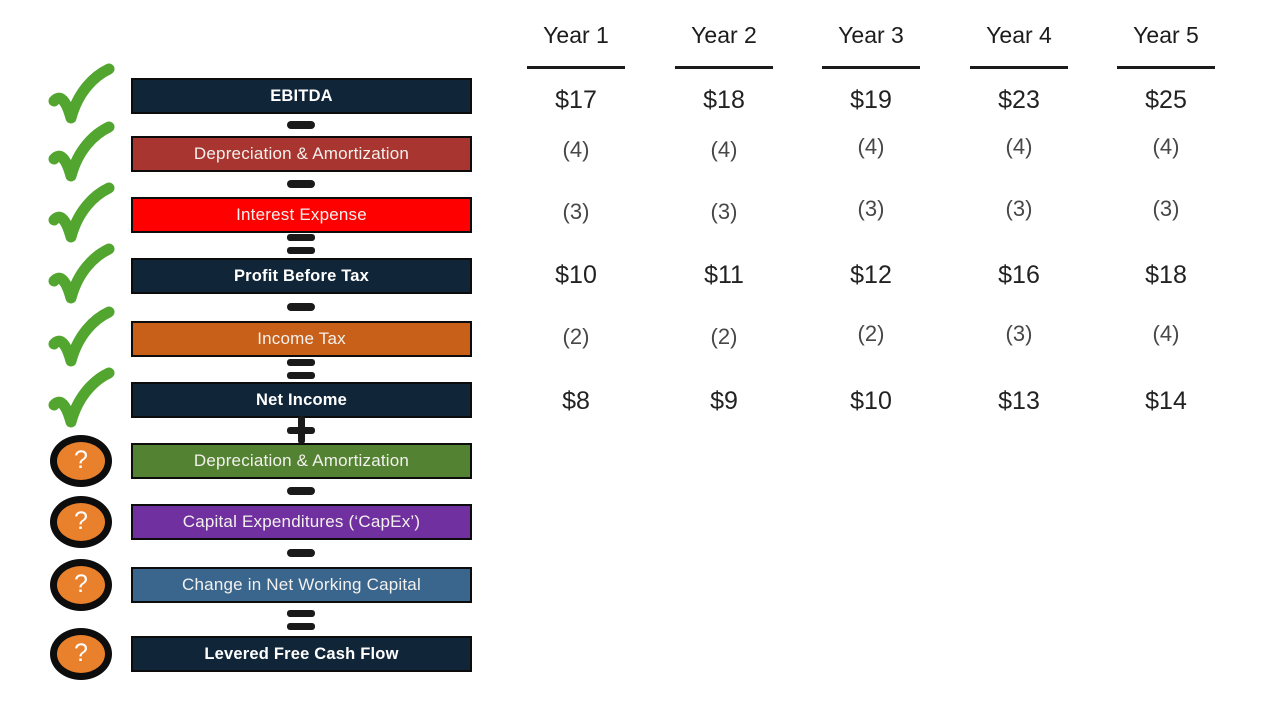  I want to click on table-cell: $19, so click(871, 100).